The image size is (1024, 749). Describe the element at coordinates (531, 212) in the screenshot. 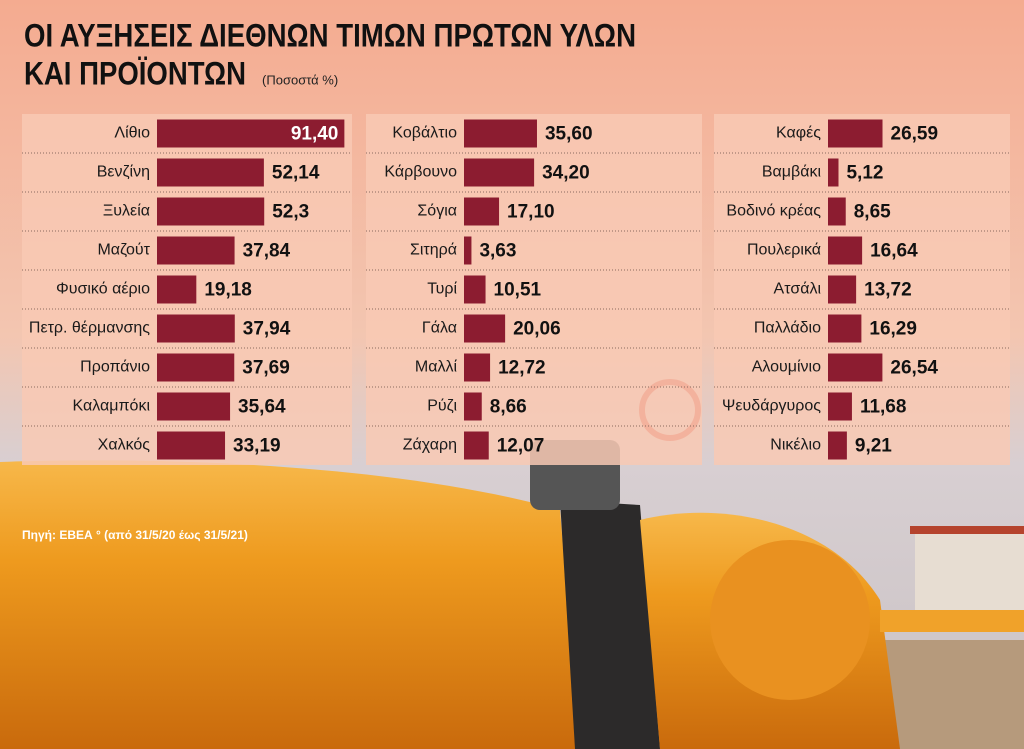

I see `value-label: 17,10` at that location.